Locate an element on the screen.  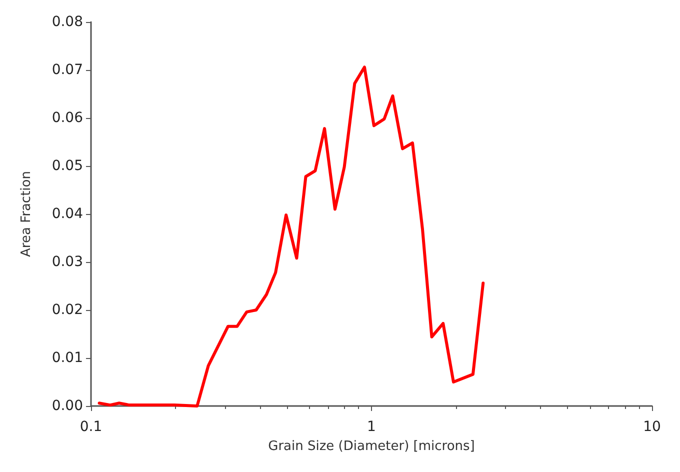
x-tick-label: 1 is located at coordinates (371, 427).